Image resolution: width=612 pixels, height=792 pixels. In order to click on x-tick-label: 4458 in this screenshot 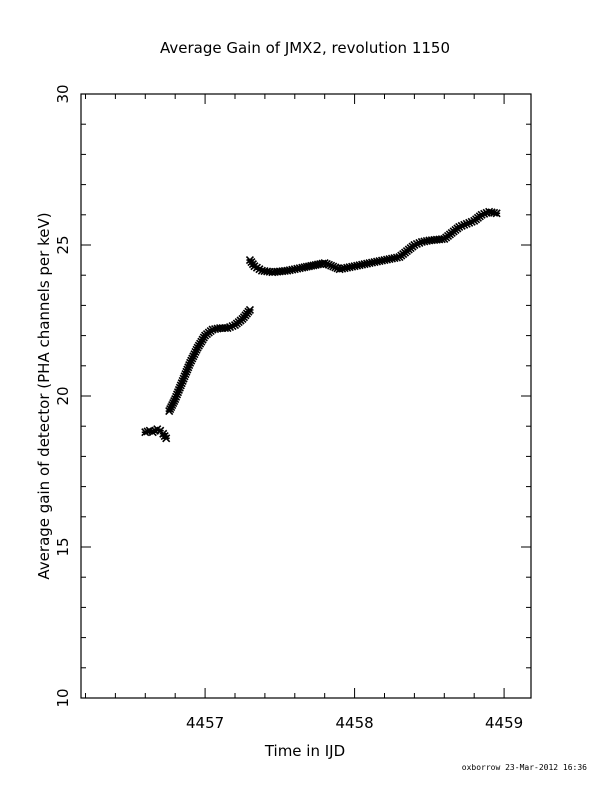, I will do `click(354, 723)`.